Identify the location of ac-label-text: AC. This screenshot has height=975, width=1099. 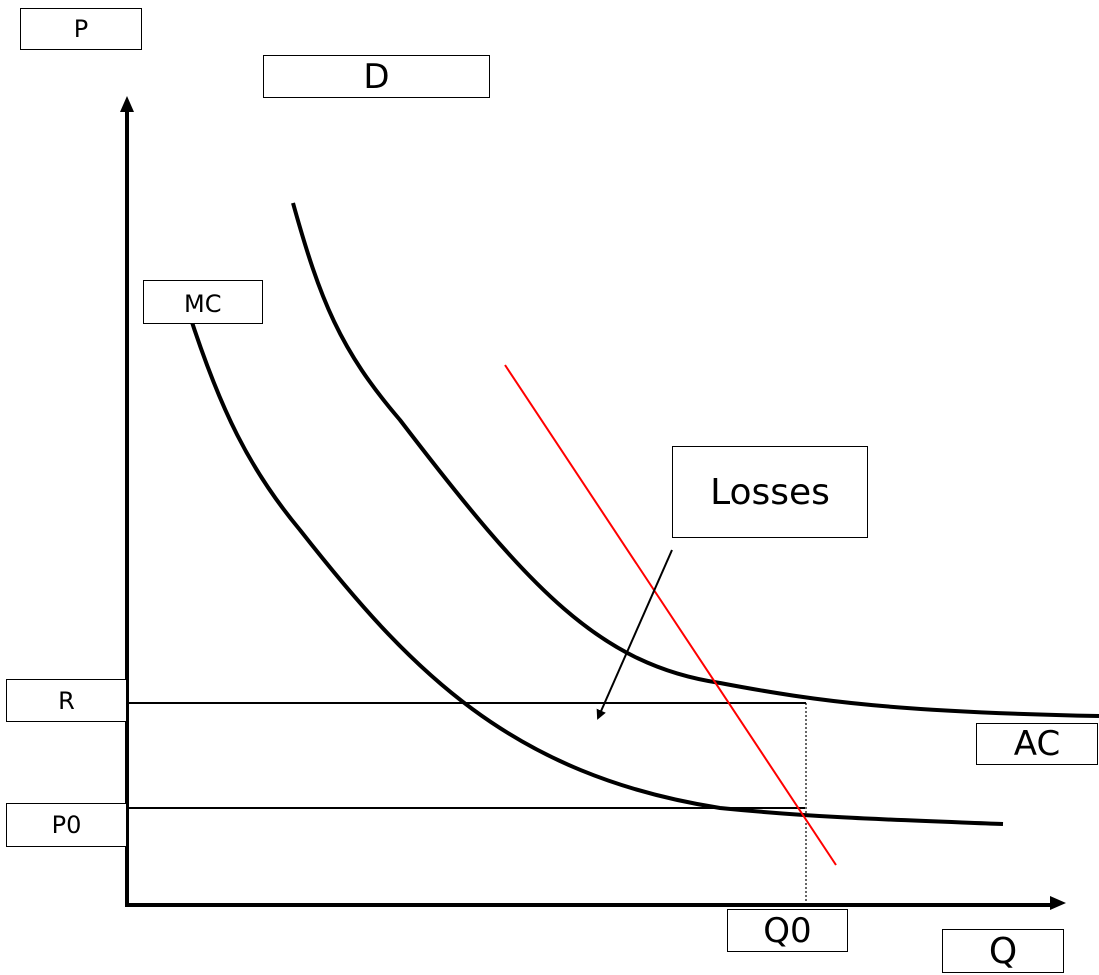
(1037, 744).